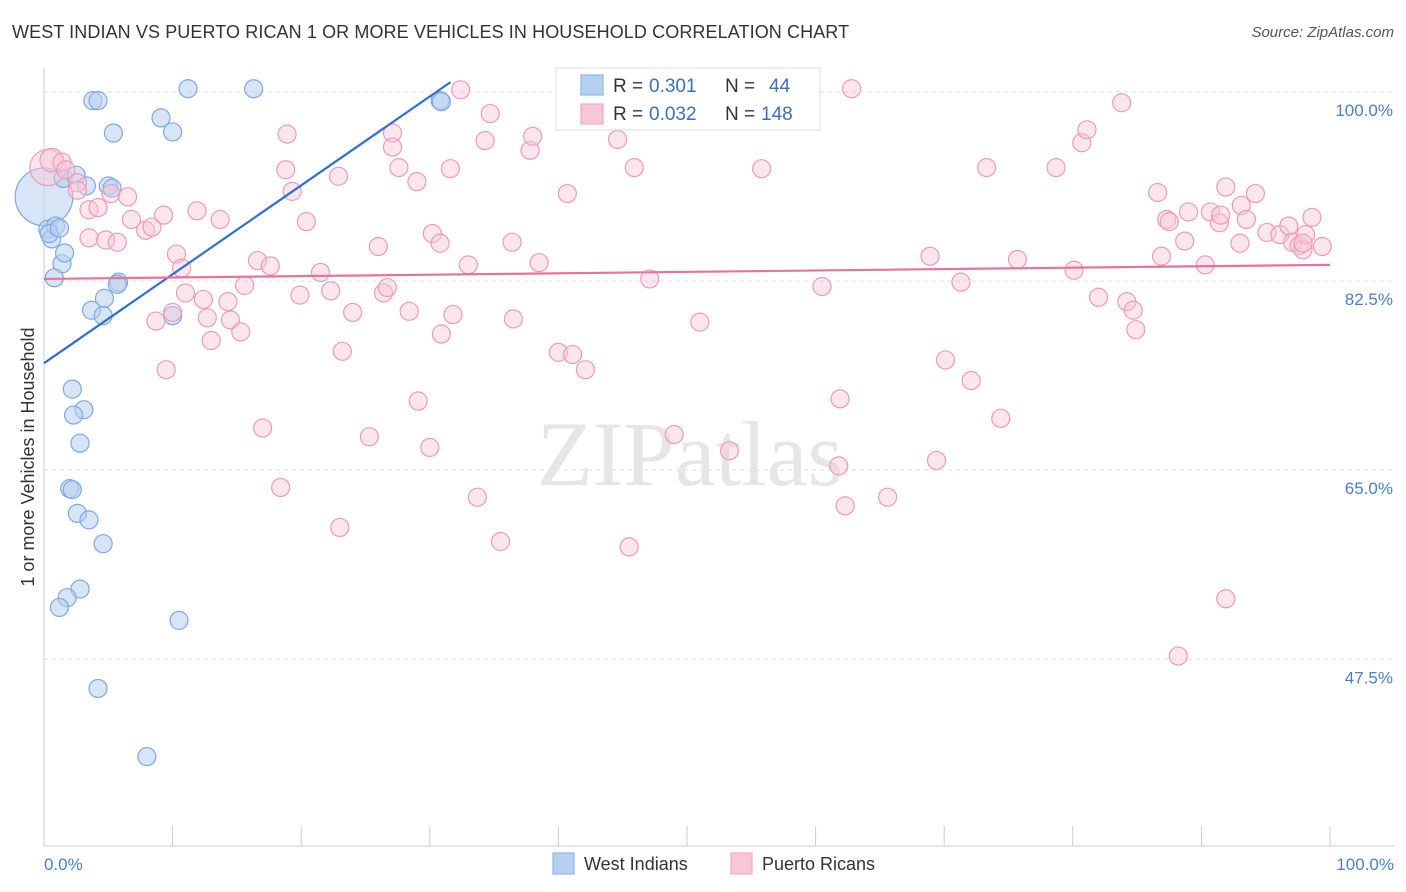  Describe the element at coordinates (777, 114) in the screenshot. I see `legend-n-value-1: 148` at that location.